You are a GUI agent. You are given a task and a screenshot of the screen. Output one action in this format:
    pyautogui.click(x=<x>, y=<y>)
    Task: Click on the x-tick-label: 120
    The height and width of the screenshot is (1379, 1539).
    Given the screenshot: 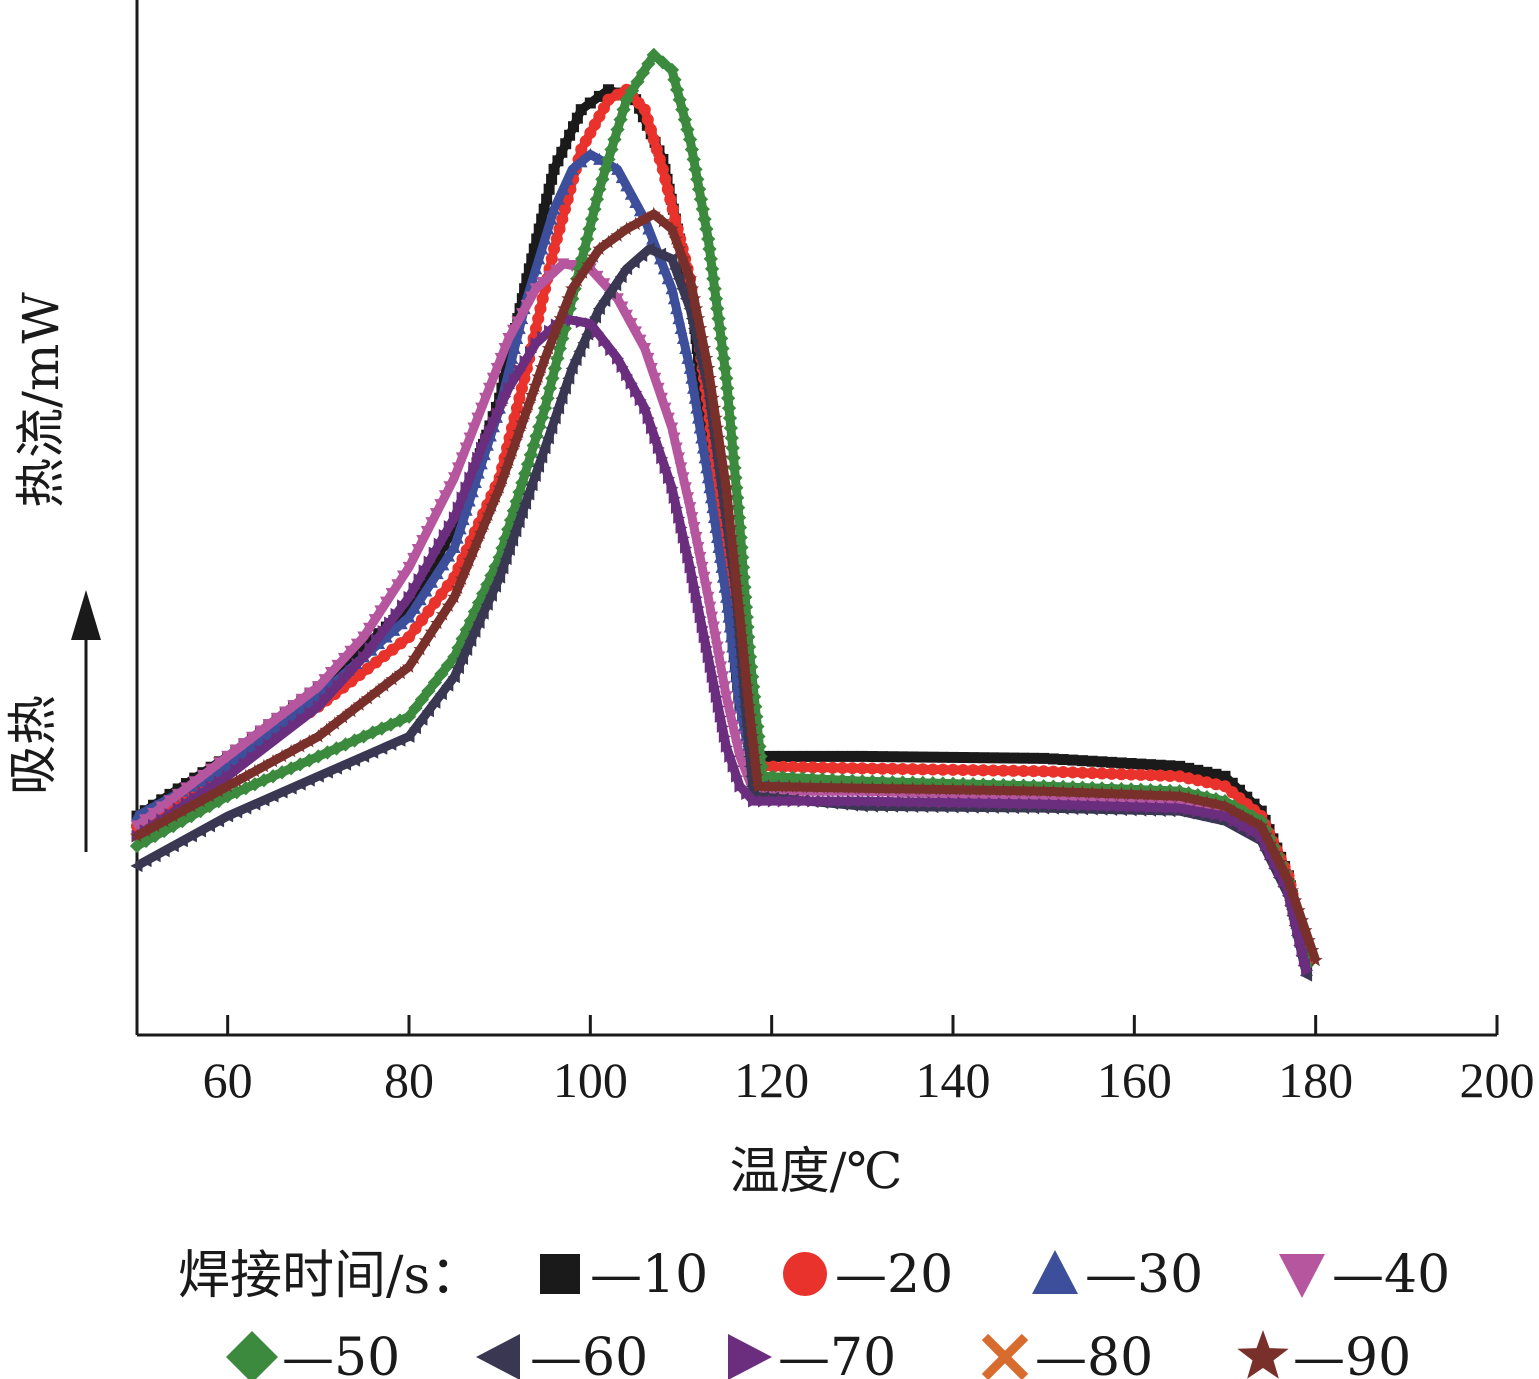 What is the action you would take?
    pyautogui.click(x=771, y=1080)
    